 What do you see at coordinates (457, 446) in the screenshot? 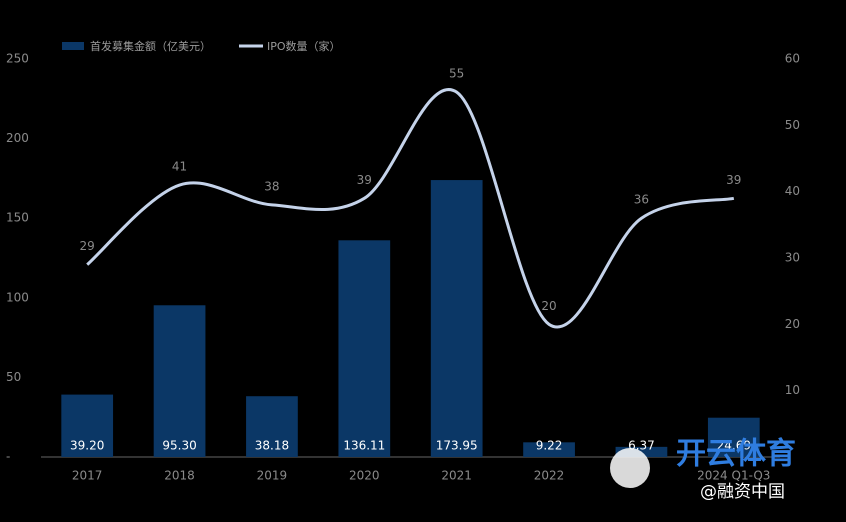
I see `bar-value-label: 173.95` at bounding box center [457, 446].